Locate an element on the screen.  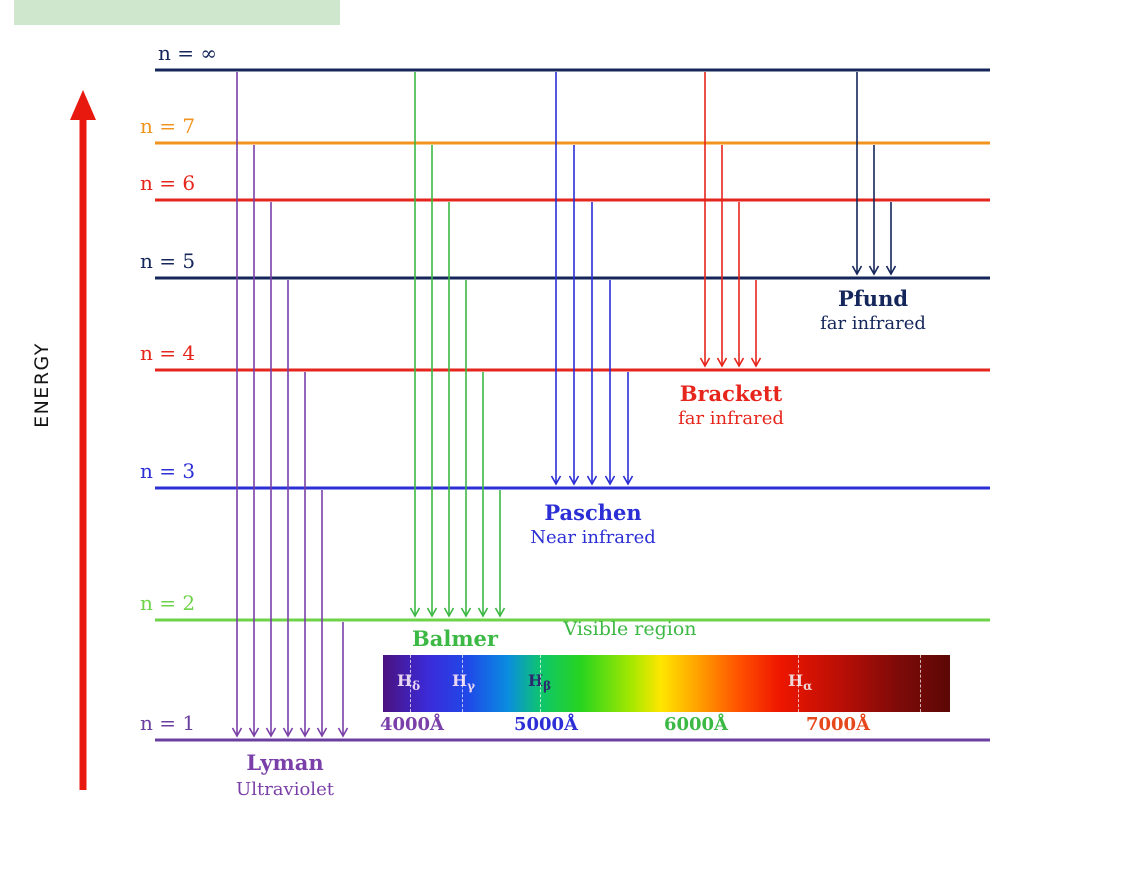
energy-arrow-head is located at coordinates (83, 105).